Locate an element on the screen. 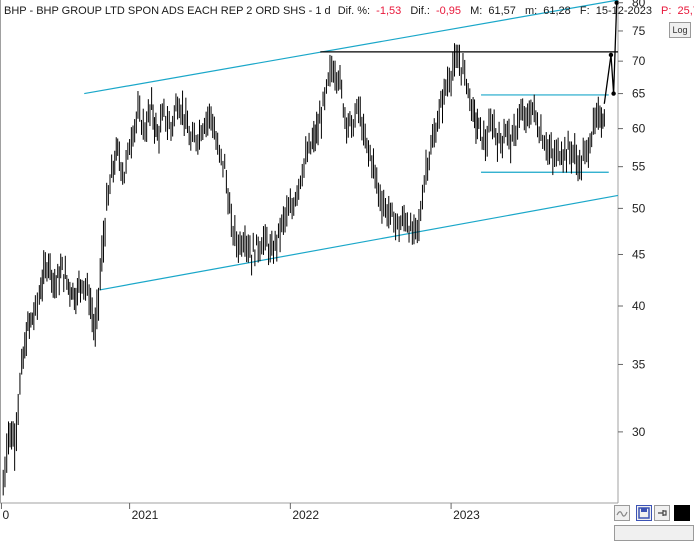 Image resolution: width=694 pixels, height=541 pixels. wave-icon-graphic is located at coordinates (622, 514).